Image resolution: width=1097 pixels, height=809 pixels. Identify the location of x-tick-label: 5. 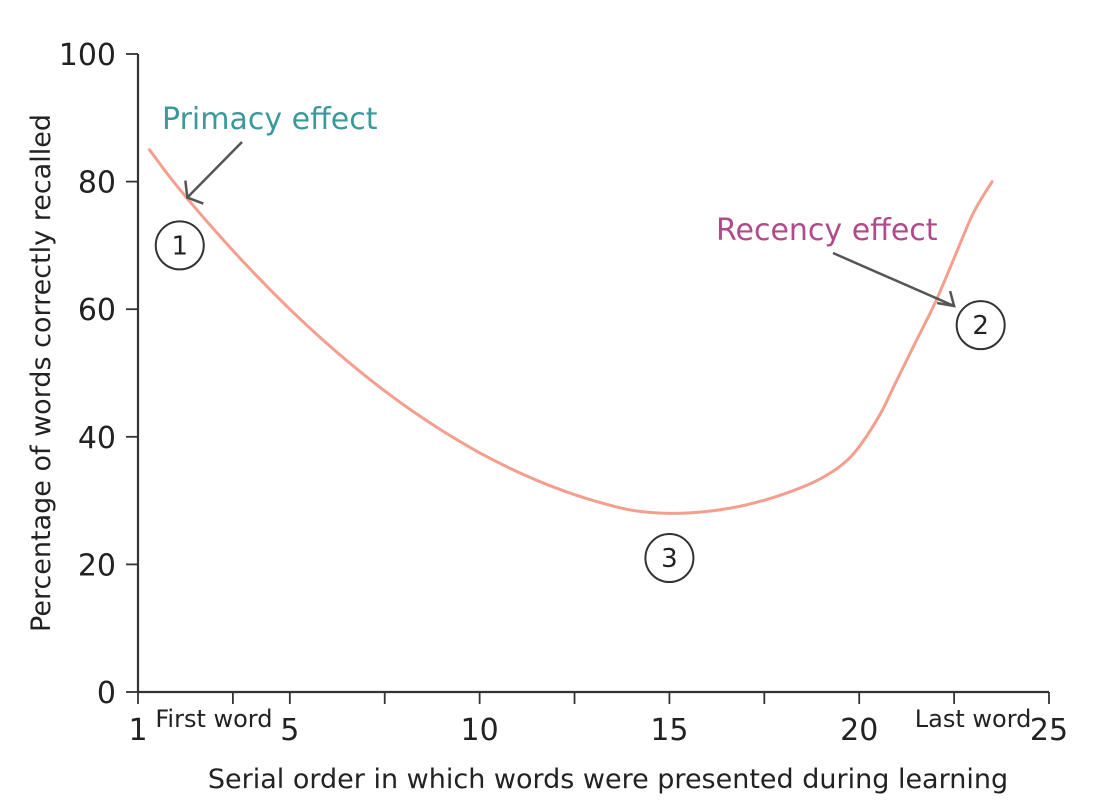
(289, 730).